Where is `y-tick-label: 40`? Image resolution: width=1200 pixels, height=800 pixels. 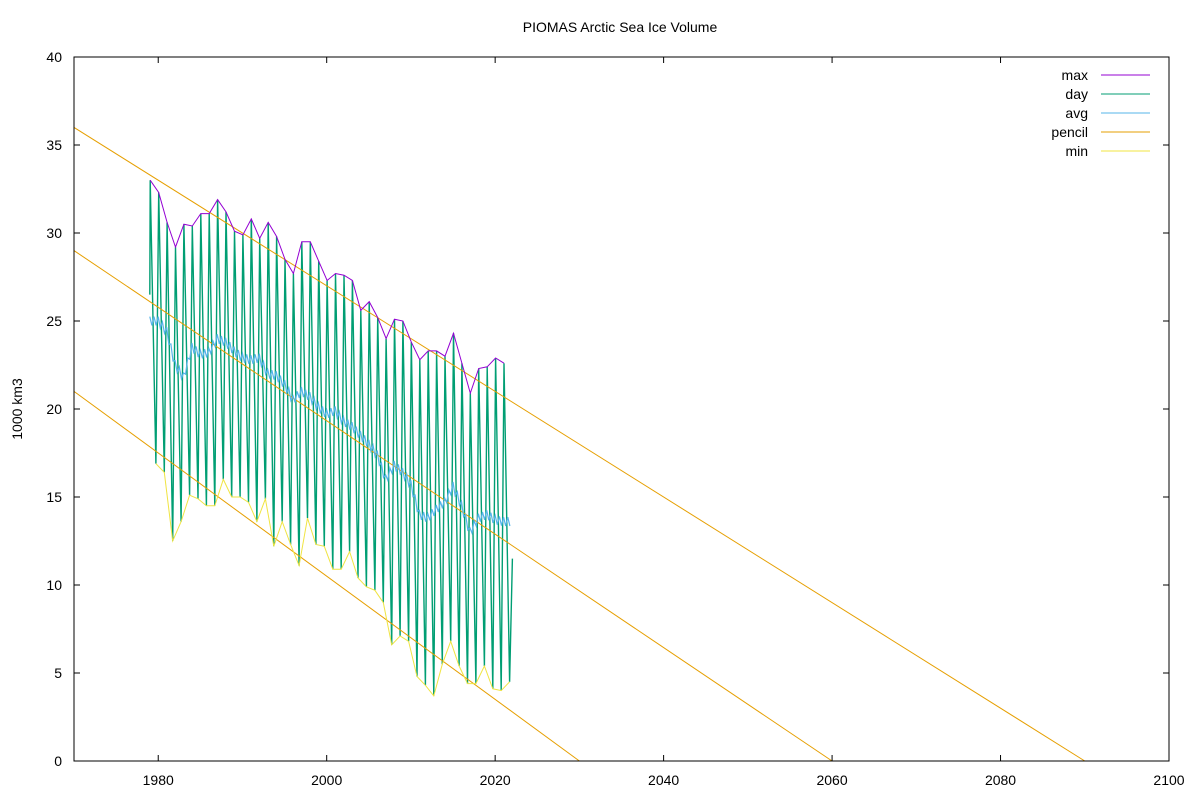 y-tick-label: 40 is located at coordinates (54, 57).